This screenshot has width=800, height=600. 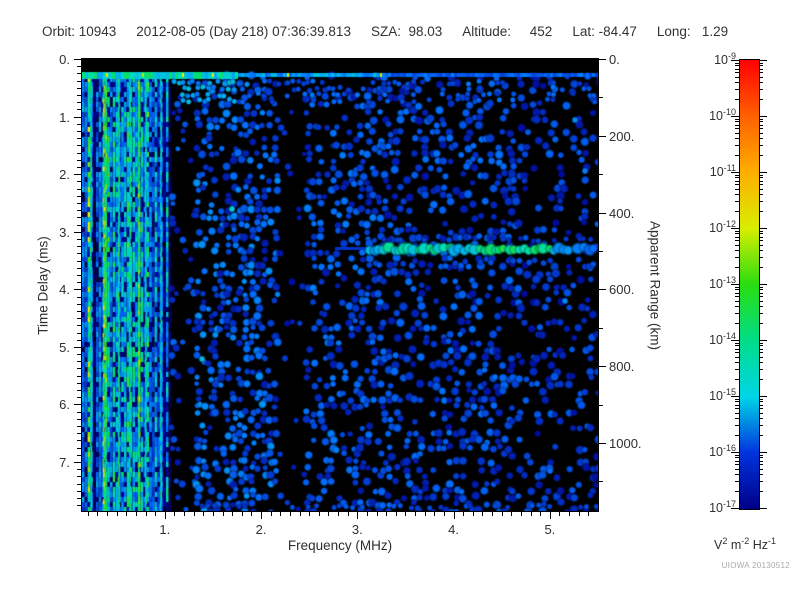 I want to click on header-item-lat: Lat: -84.47, so click(x=604, y=31).